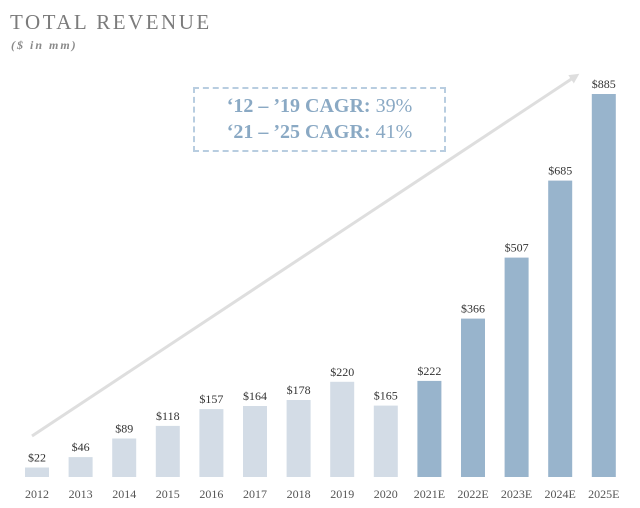  Describe the element at coordinates (211, 494) in the screenshot. I see `x-tick-label: 2016` at that location.